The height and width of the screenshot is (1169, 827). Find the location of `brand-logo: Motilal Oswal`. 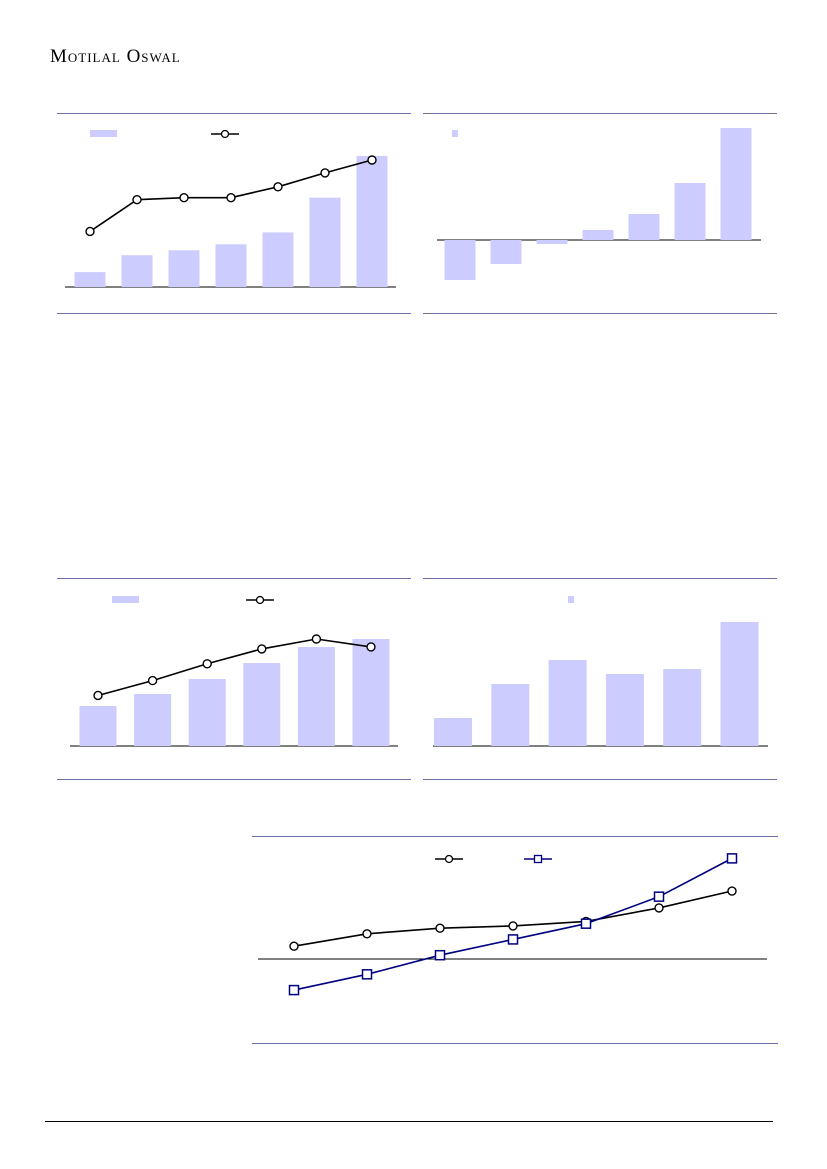

brand-logo: Motilal Oswal is located at coordinates (115, 56).